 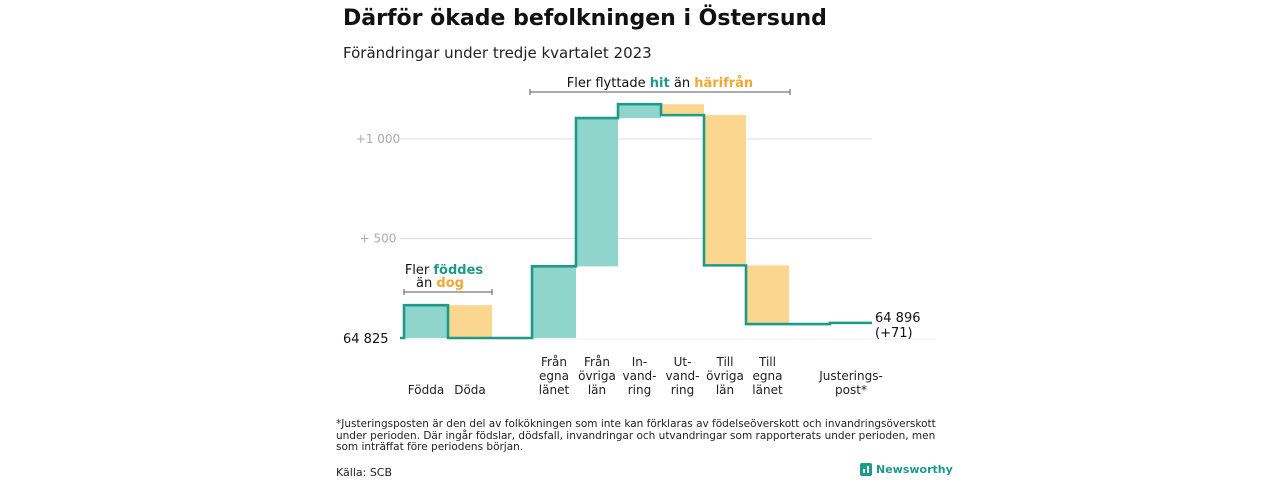 I want to click on category-label: Justerings-, so click(x=850, y=376).